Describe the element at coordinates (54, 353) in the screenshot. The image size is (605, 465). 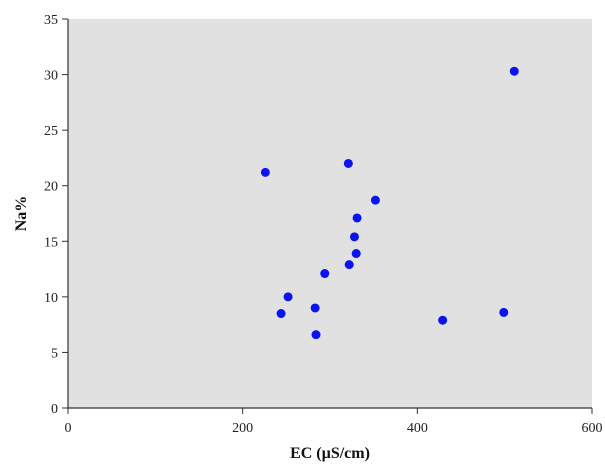
I see `y-tick-label: 5` at that location.